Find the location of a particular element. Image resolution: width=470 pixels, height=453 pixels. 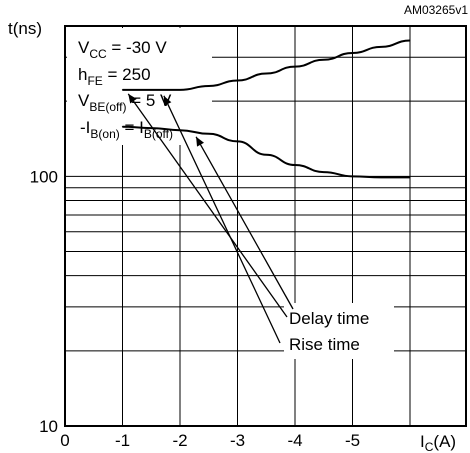

x-tick-label: -2 is located at coordinates (179, 440).